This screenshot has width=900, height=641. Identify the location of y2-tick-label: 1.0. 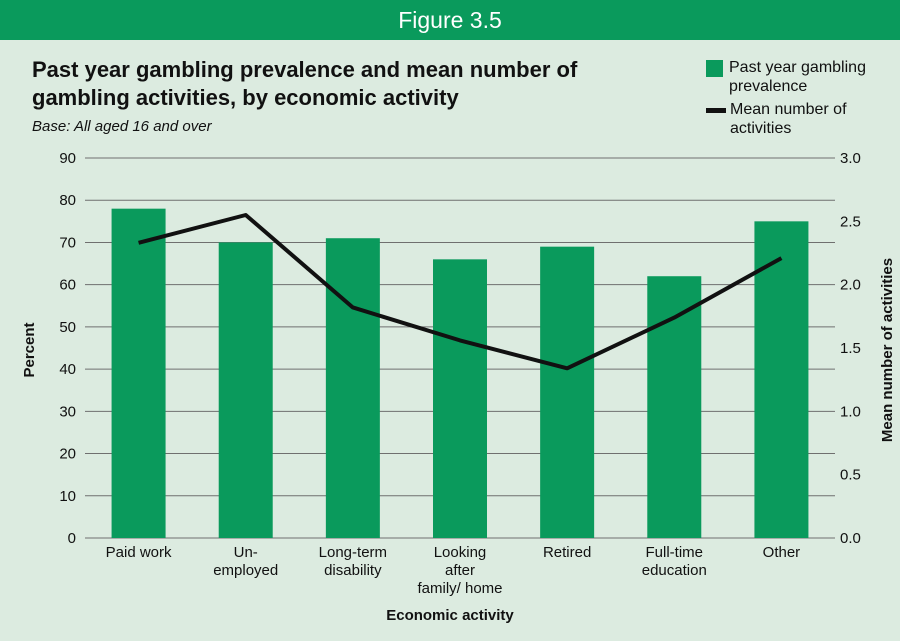
(850, 411).